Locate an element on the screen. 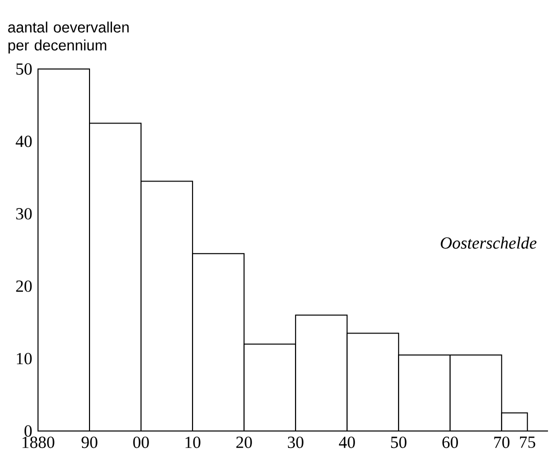 The height and width of the screenshot is (463, 555). y-tick-label: 10 is located at coordinates (24, 358).